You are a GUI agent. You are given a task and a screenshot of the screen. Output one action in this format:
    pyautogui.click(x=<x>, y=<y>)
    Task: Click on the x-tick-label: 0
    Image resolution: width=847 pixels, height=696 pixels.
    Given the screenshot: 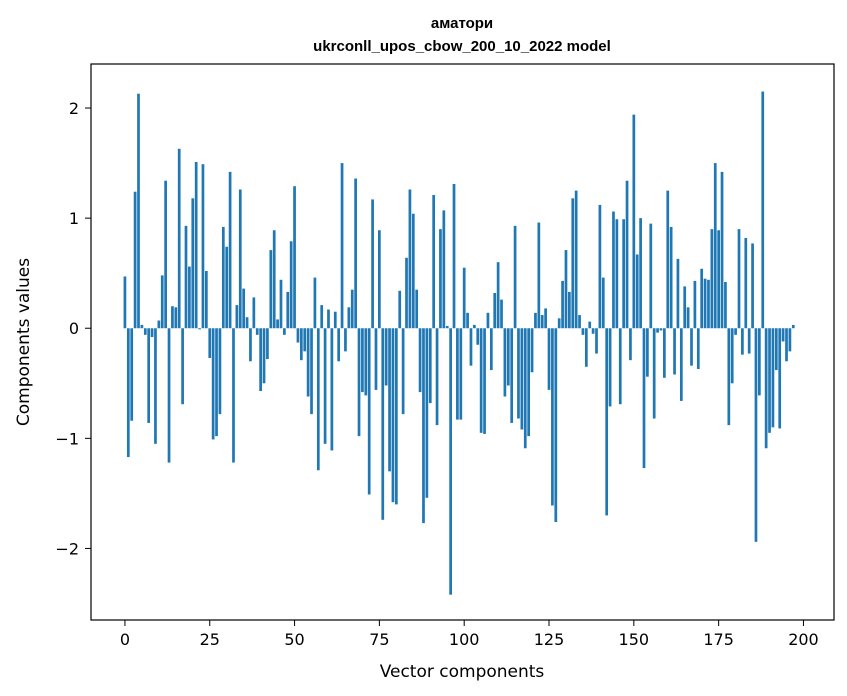 What is the action you would take?
    pyautogui.click(x=125, y=639)
    